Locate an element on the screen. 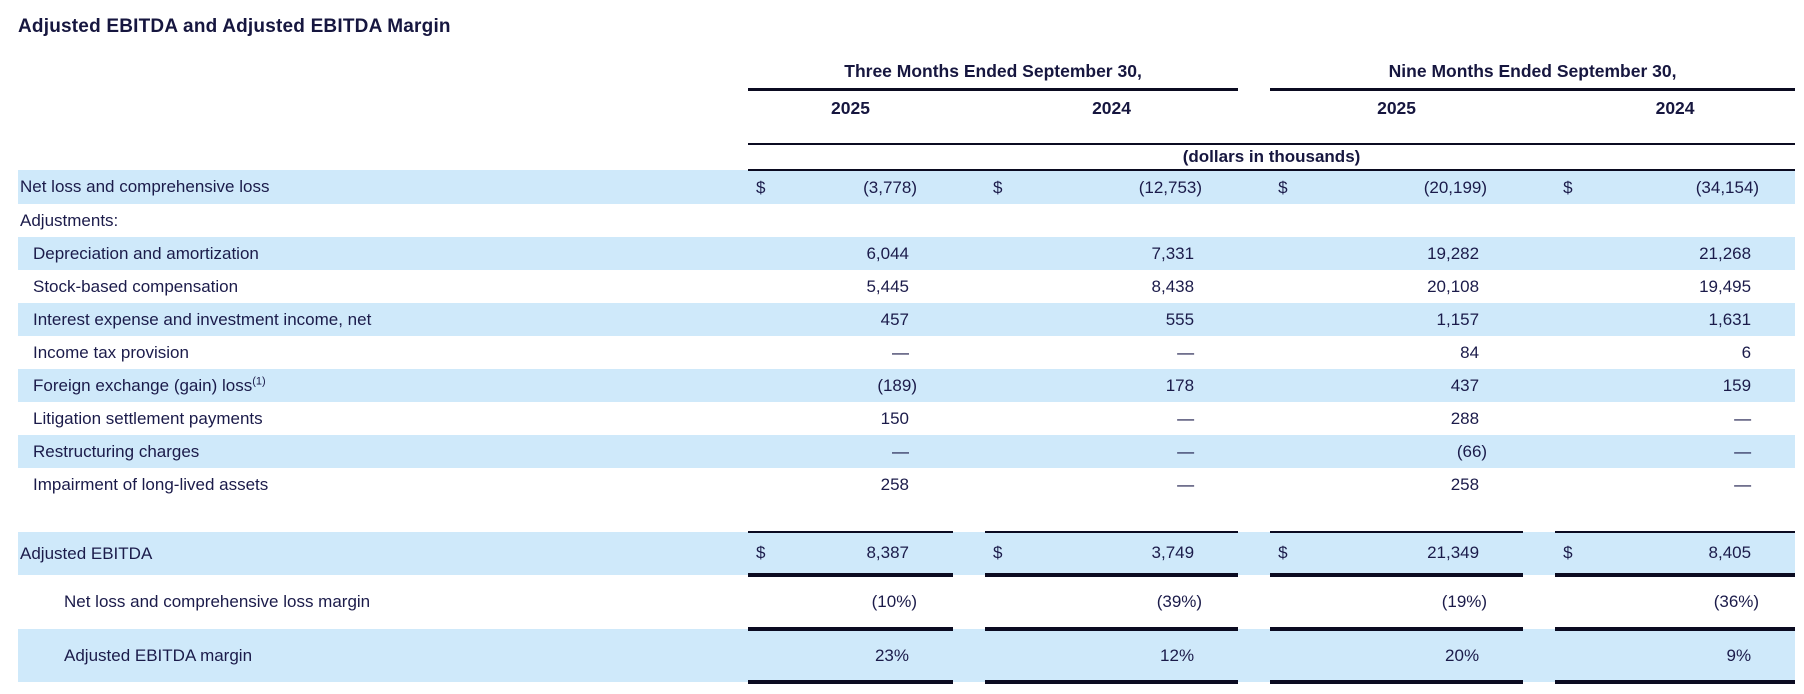 The height and width of the screenshot is (694, 1804). value-text: 1,631 is located at coordinates (1730, 319).